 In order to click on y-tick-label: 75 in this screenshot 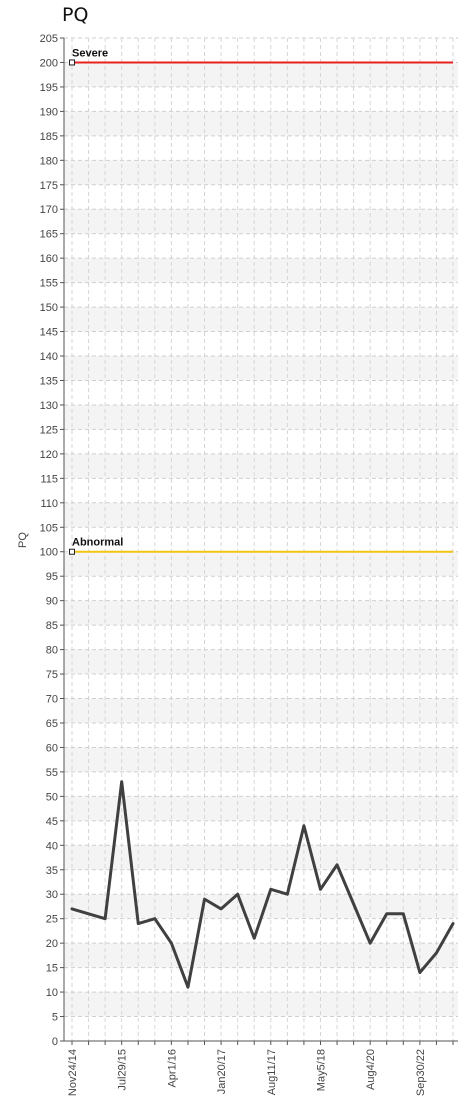, I will do `click(52, 675)`.